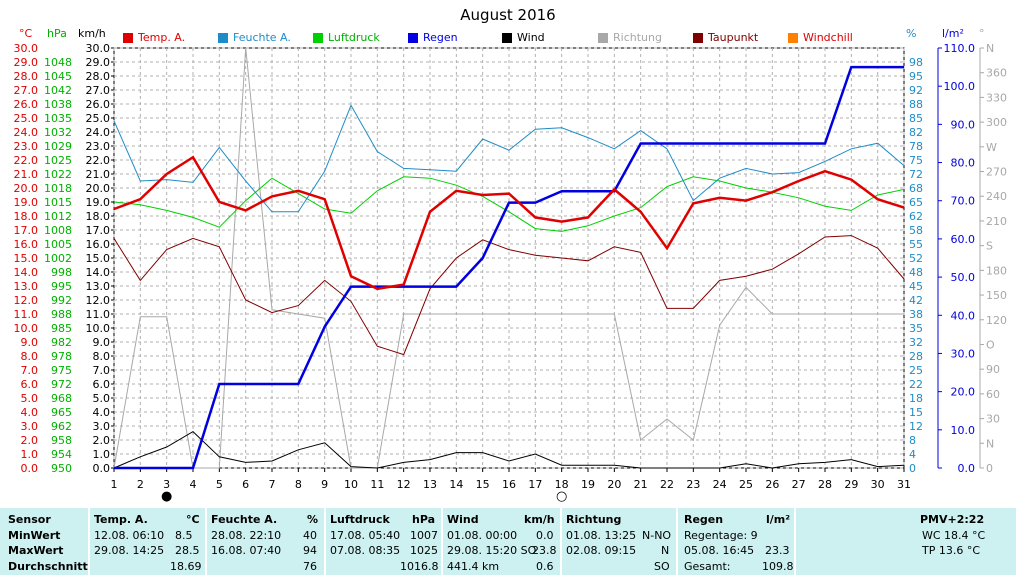 The height and width of the screenshot is (575, 1016). I want to click on temp-tick-label: 22.0, so click(26, 160).